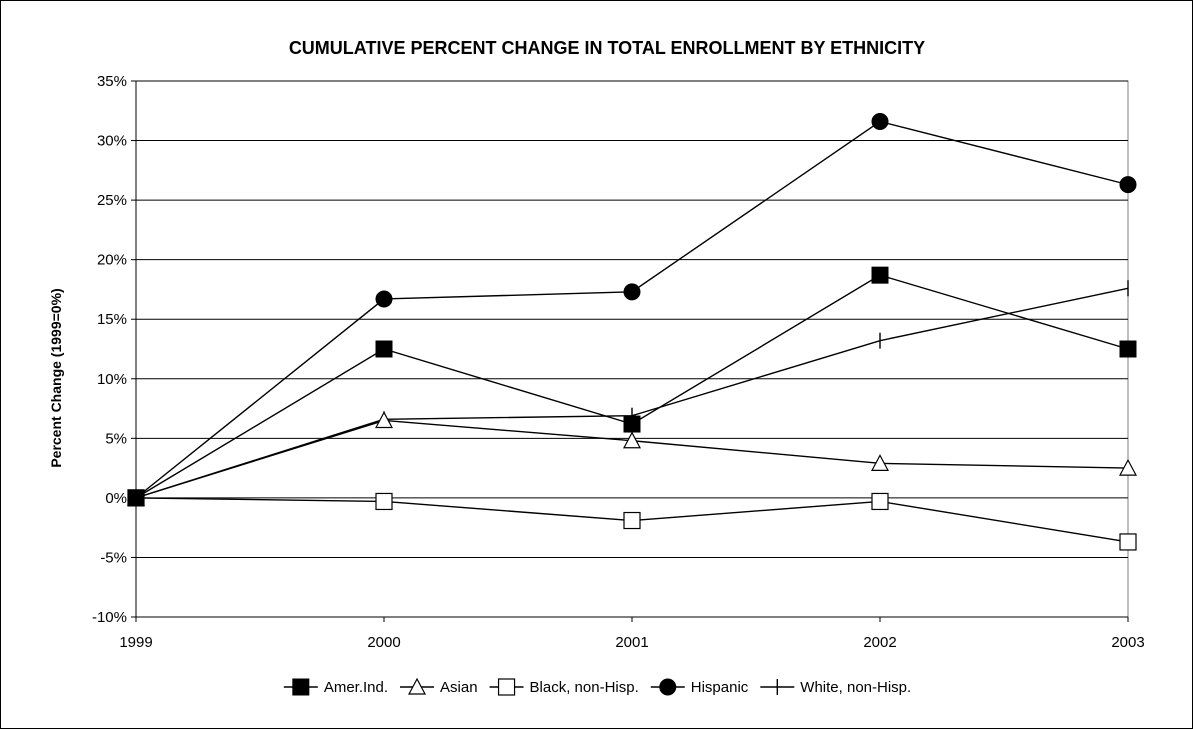 The image size is (1193, 730). What do you see at coordinates (109, 349) in the screenshot?
I see `y-tick-labels: -10% -5% 0% 5% 10% 15% 20% 25% 30% 35%` at bounding box center [109, 349].